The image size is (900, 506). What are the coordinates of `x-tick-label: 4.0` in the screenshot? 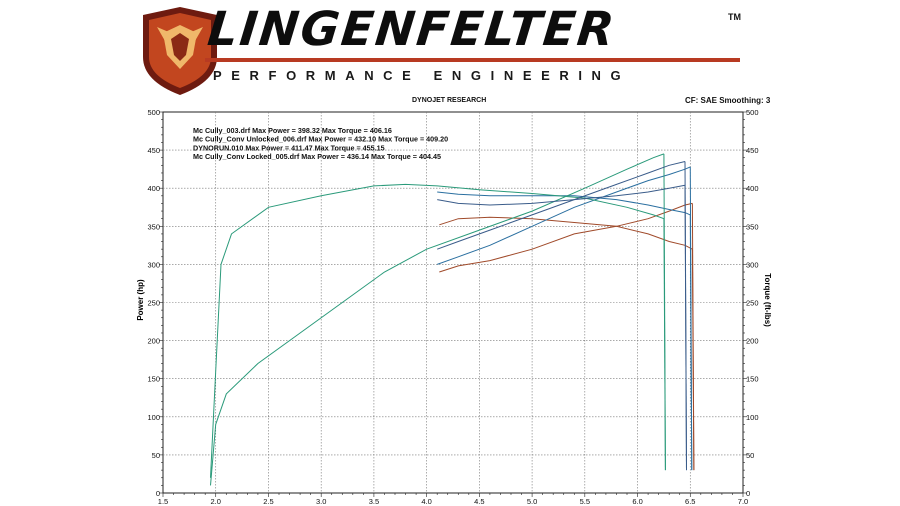 It's located at (426, 501).